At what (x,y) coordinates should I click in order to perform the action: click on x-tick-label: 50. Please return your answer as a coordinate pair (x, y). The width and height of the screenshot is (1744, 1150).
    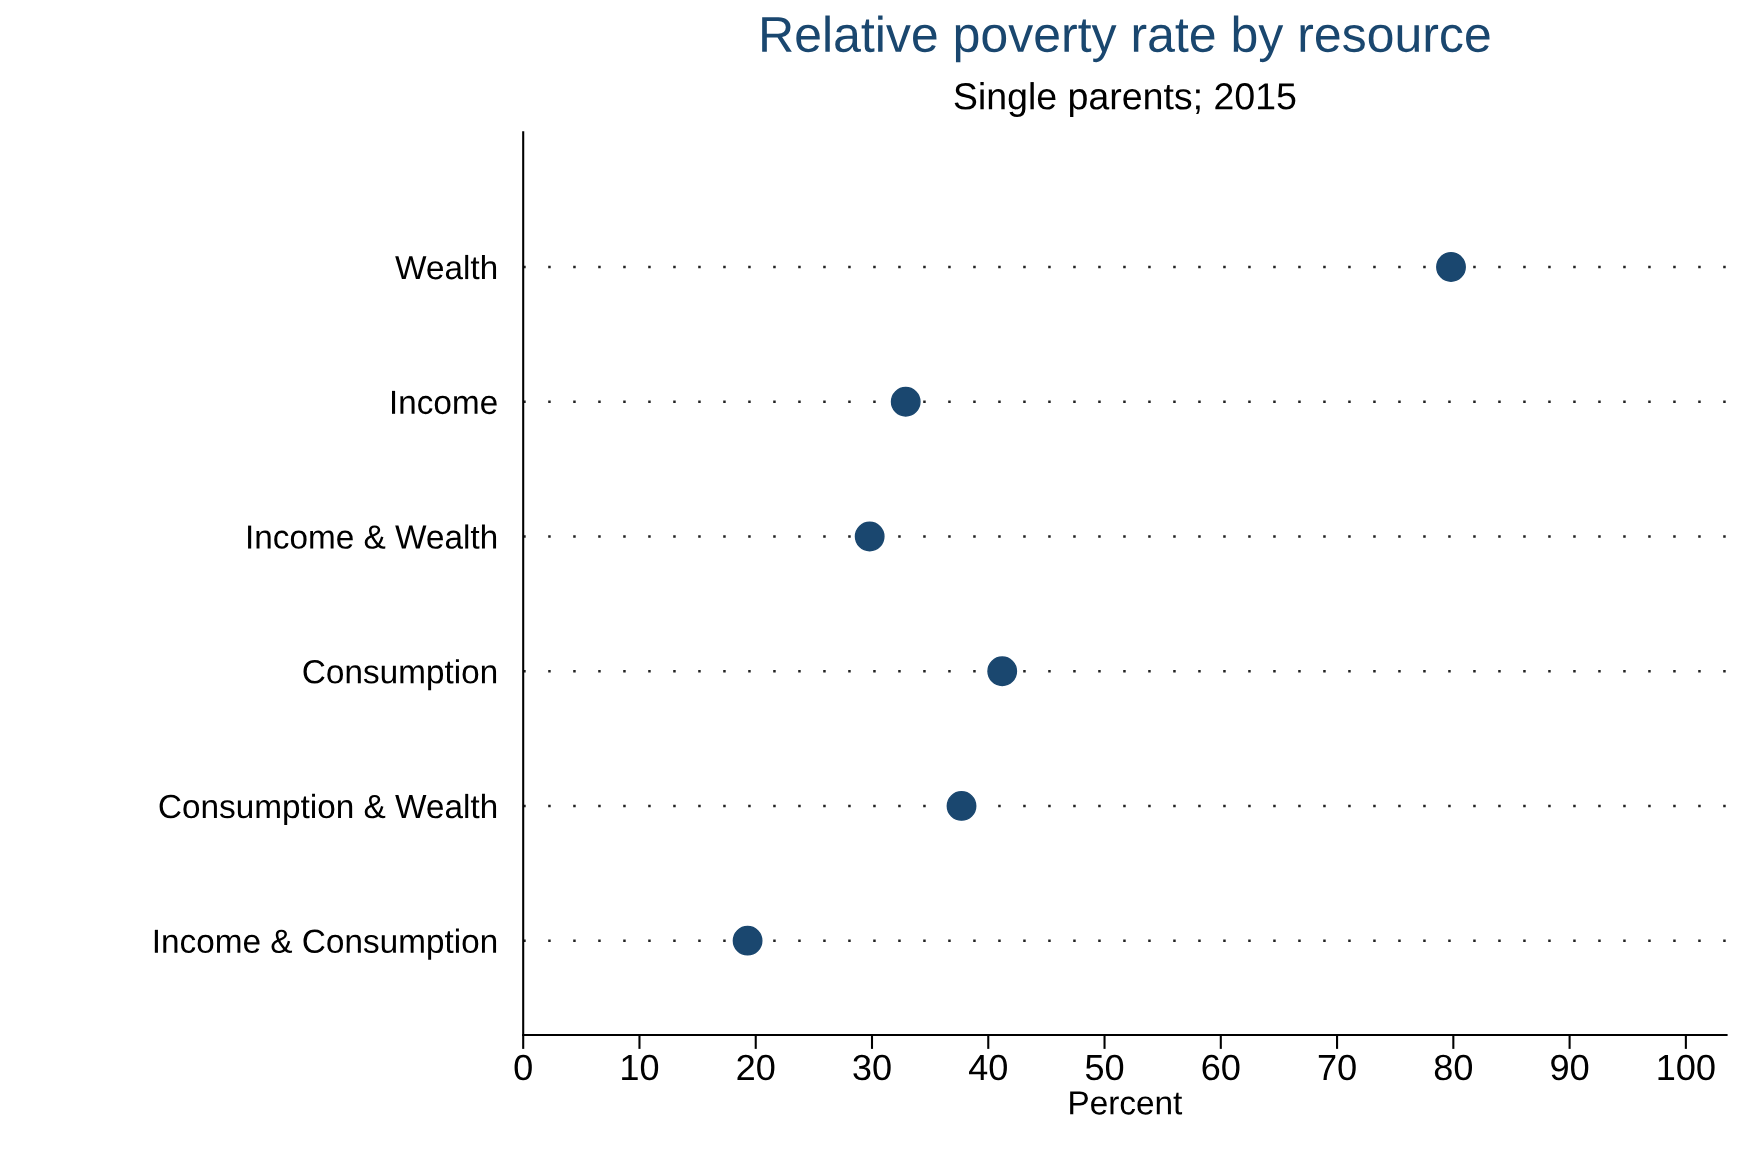
    Looking at the image, I should click on (1104, 1067).